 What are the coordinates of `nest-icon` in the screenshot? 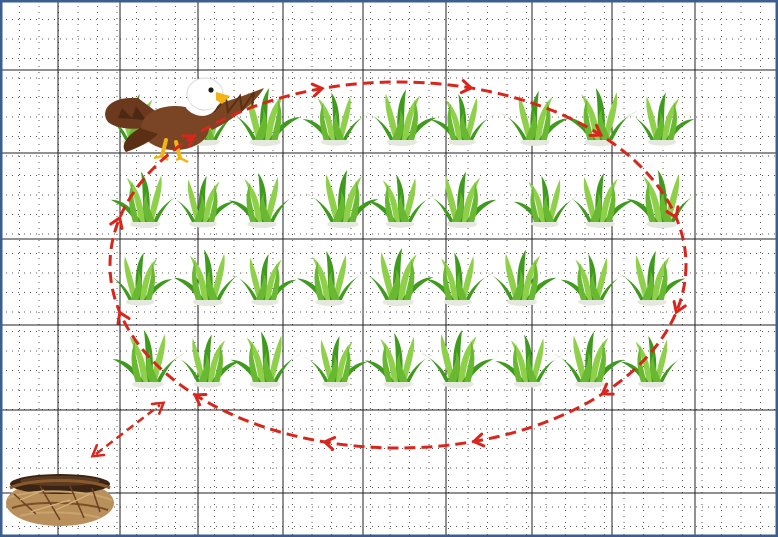 It's located at (60, 500).